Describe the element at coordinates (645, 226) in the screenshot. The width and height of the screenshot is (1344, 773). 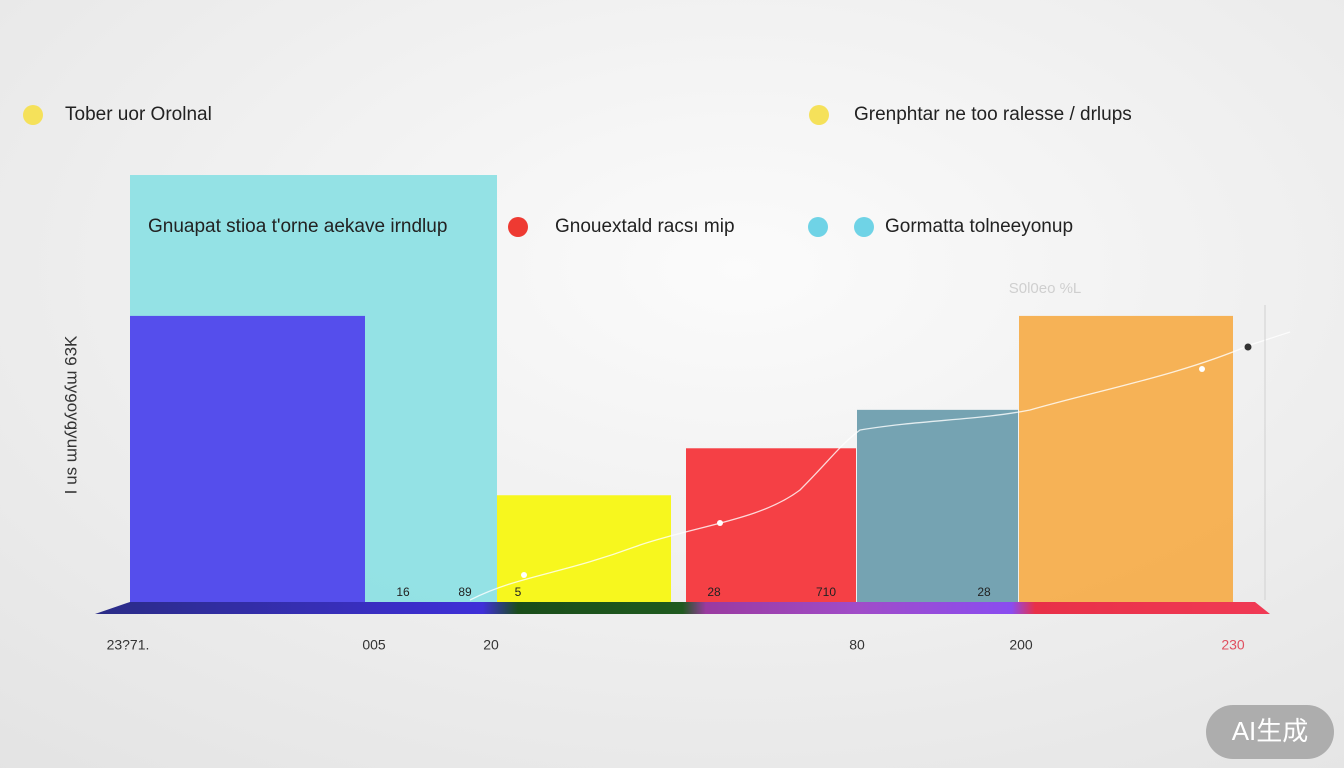
I see `legend-label: Gnouextald racsı mip` at that location.